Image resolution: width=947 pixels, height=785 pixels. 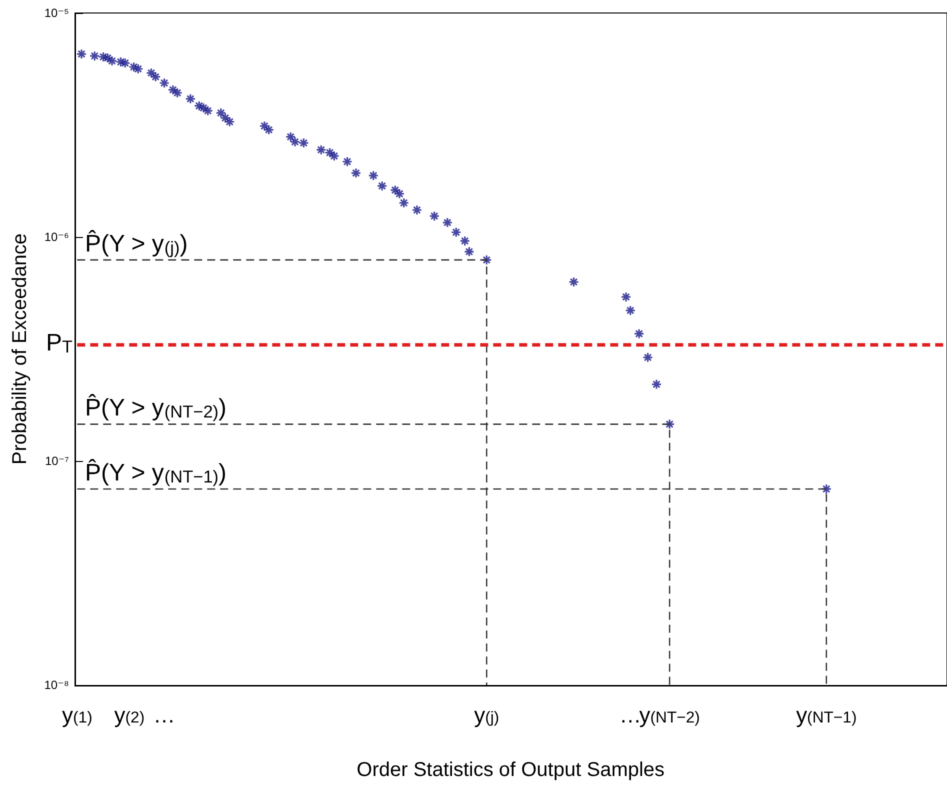 I want to click on ref-line-label: PT, so click(x=60, y=342).